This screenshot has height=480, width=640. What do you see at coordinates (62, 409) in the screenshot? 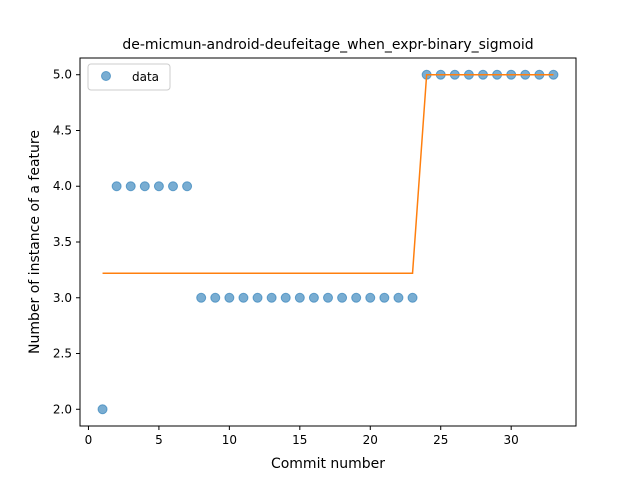
I see `y-tick-label: 2.0` at bounding box center [62, 409].